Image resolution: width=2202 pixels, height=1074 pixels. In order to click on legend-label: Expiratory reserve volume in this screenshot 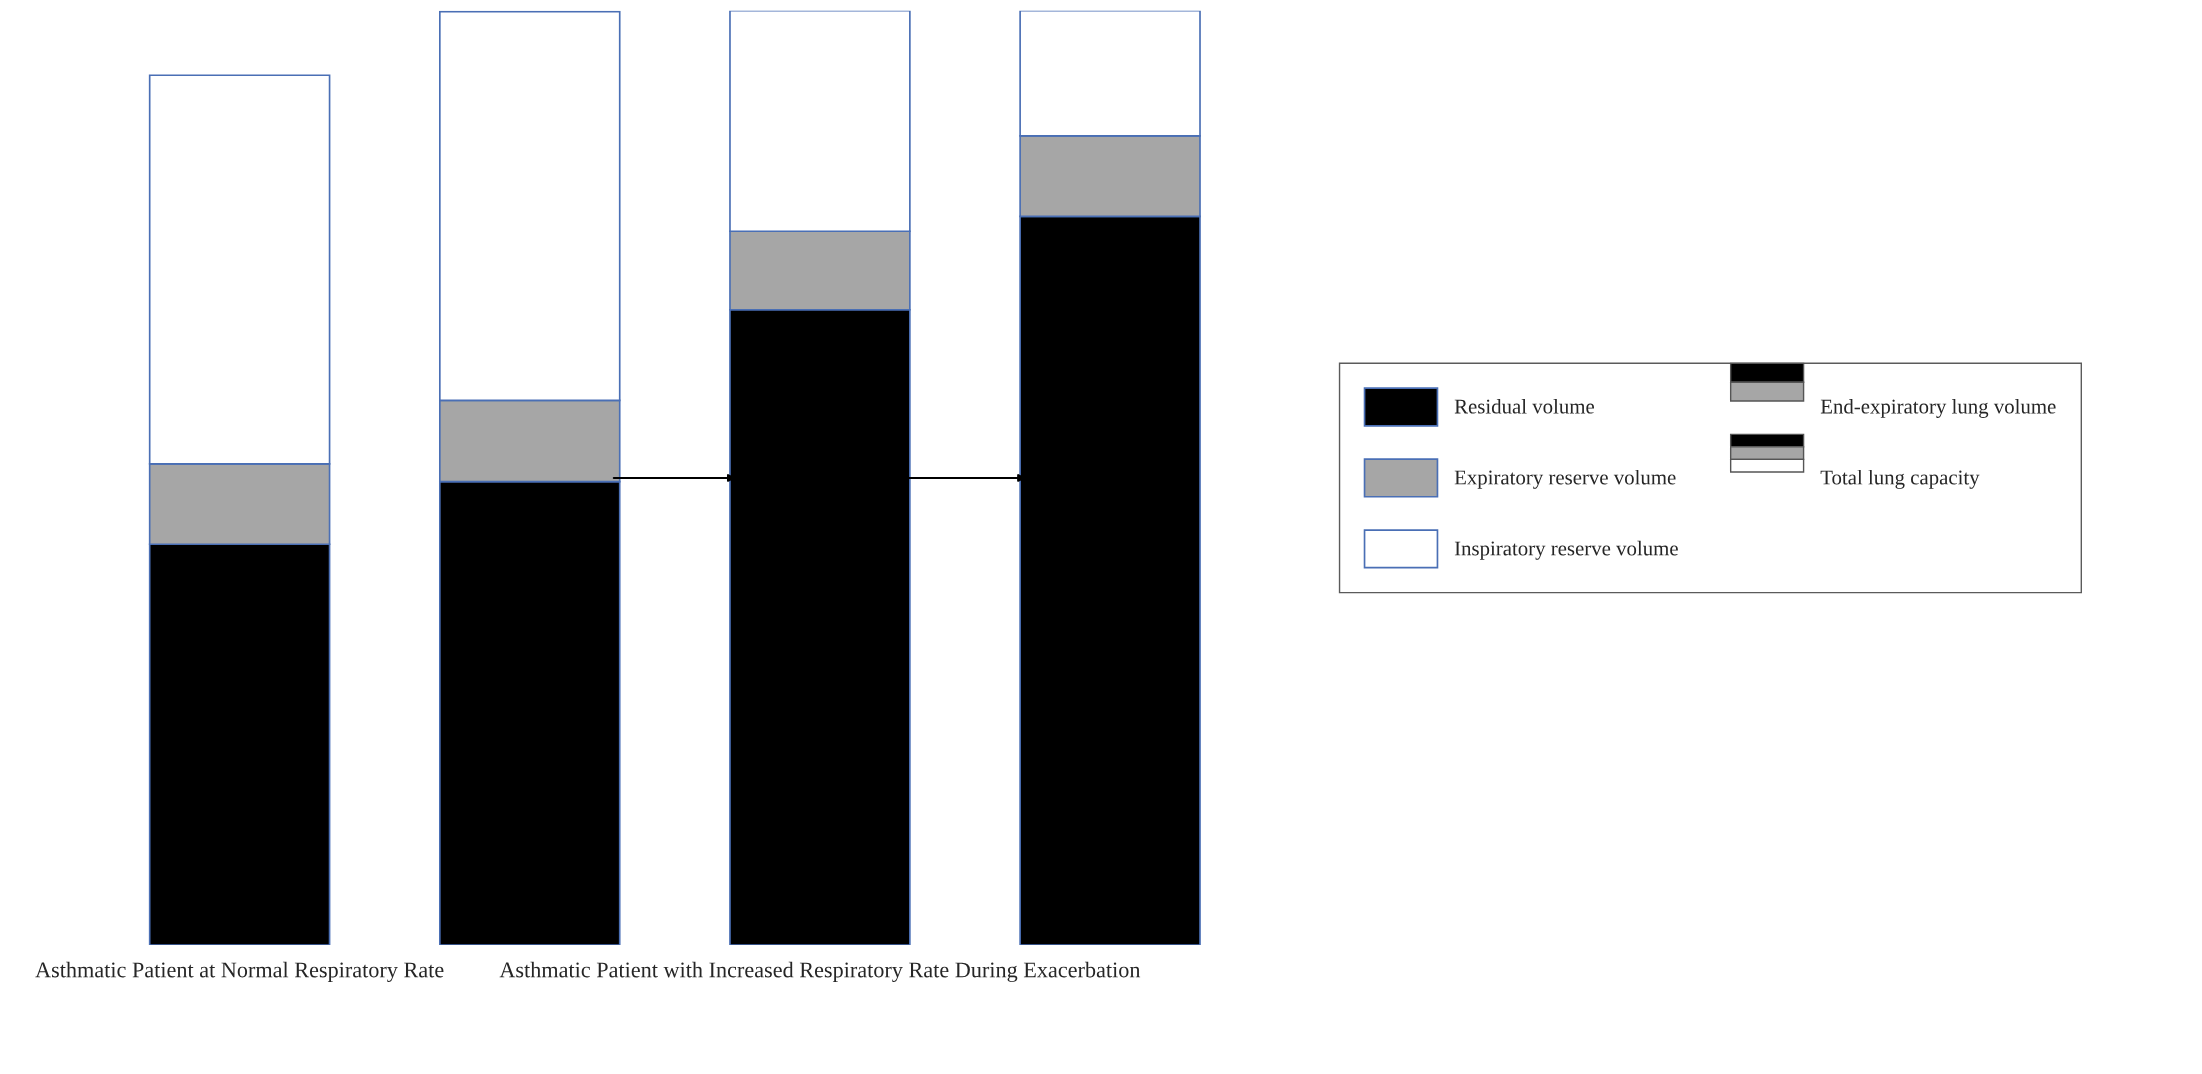, I will do `click(1565, 479)`.